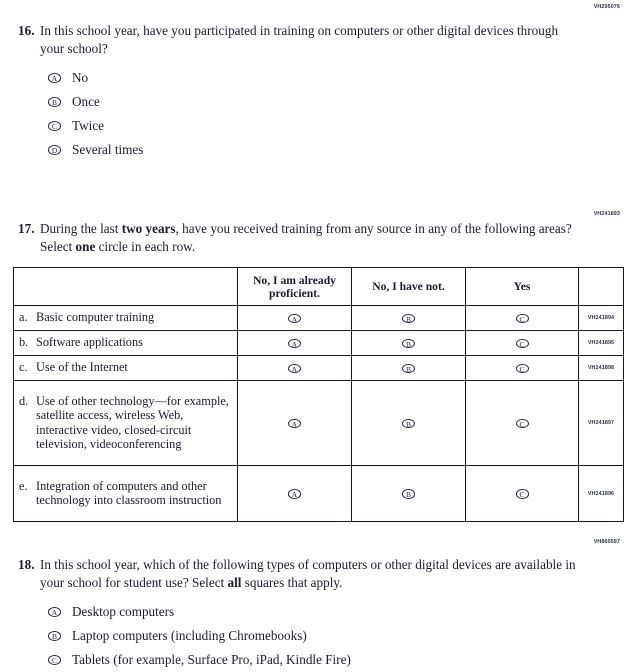 The width and height of the screenshot is (626, 672). Describe the element at coordinates (125, 286) in the screenshot. I see `header-item-column` at that location.